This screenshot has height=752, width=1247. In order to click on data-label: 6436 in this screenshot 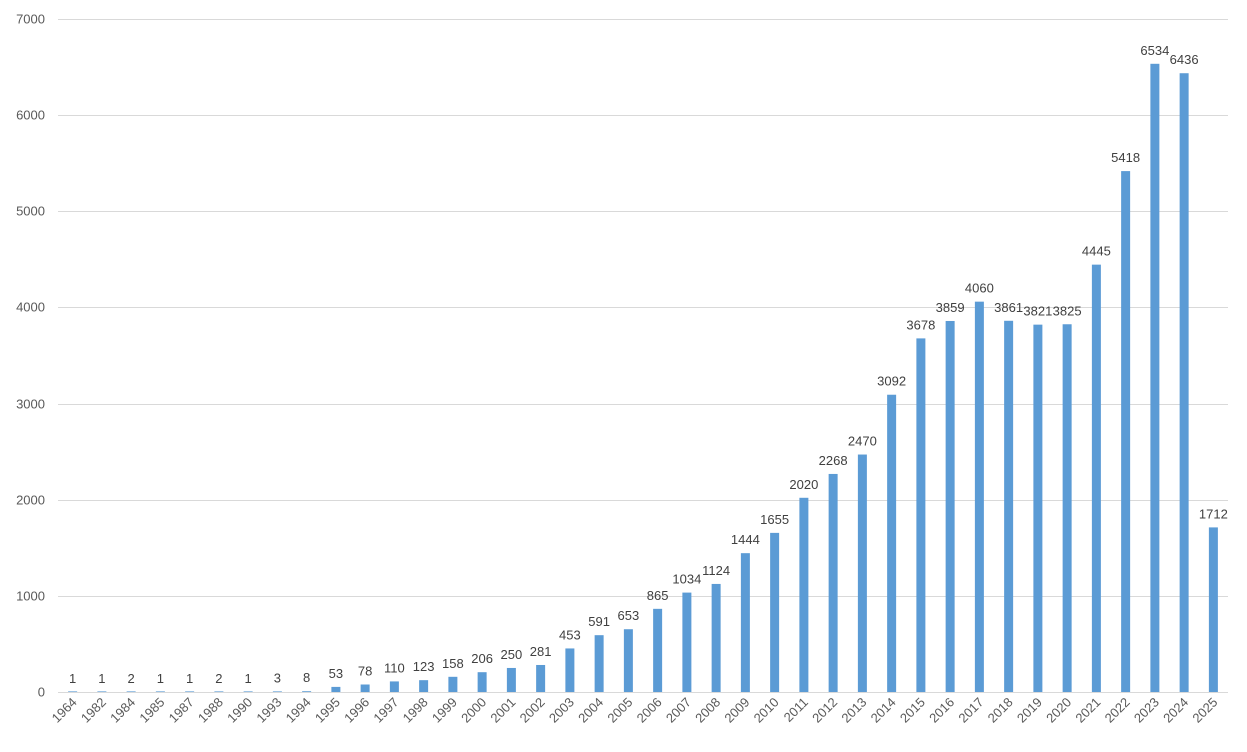, I will do `click(1184, 59)`.